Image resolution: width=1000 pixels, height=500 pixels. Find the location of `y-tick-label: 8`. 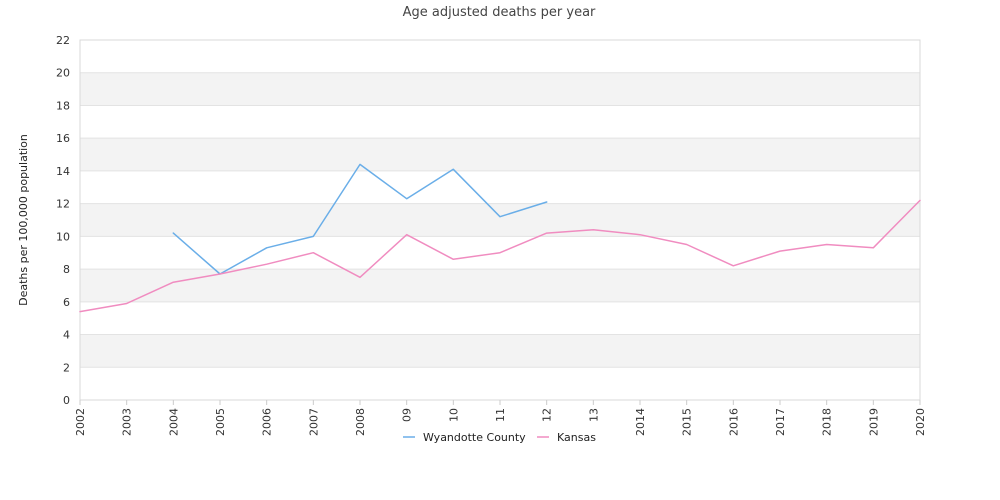

y-tick-label: 8 is located at coordinates (66, 269).